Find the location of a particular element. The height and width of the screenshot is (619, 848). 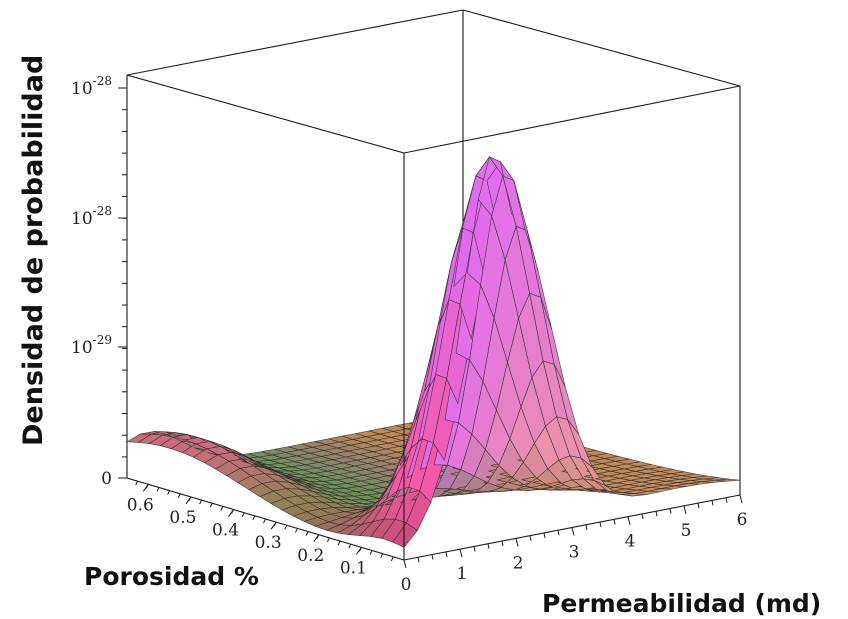

y-tick-label: 0.2 is located at coordinates (310, 556).